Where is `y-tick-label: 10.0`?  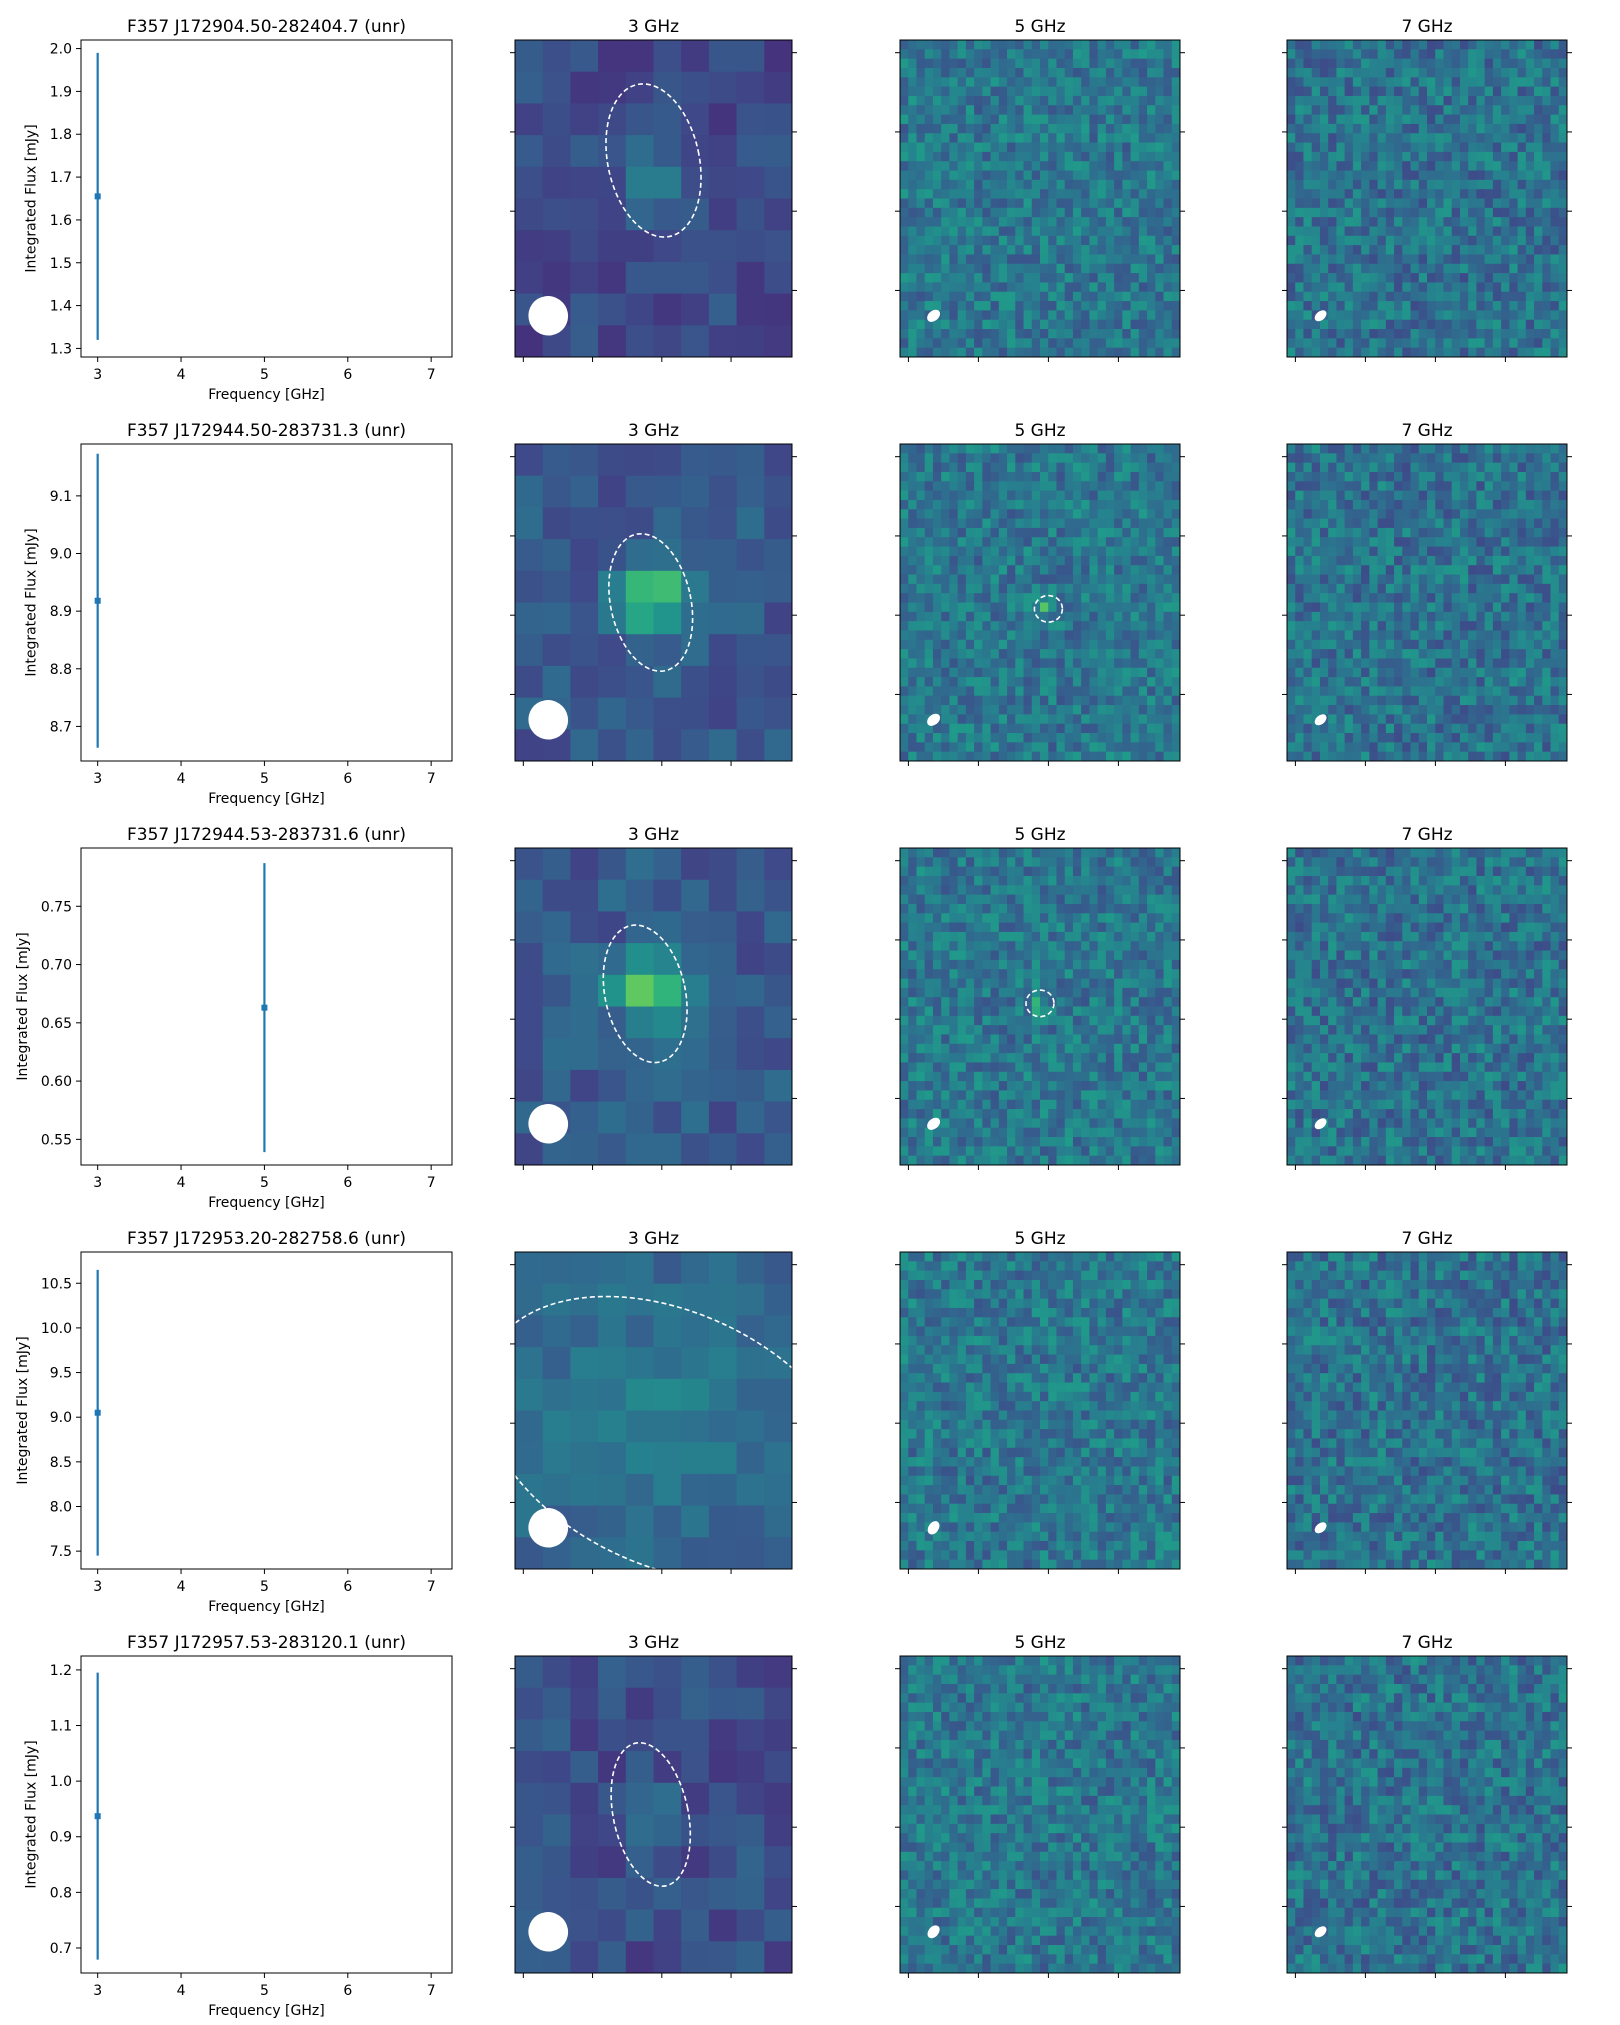 y-tick-label: 10.0 is located at coordinates (56, 1329).